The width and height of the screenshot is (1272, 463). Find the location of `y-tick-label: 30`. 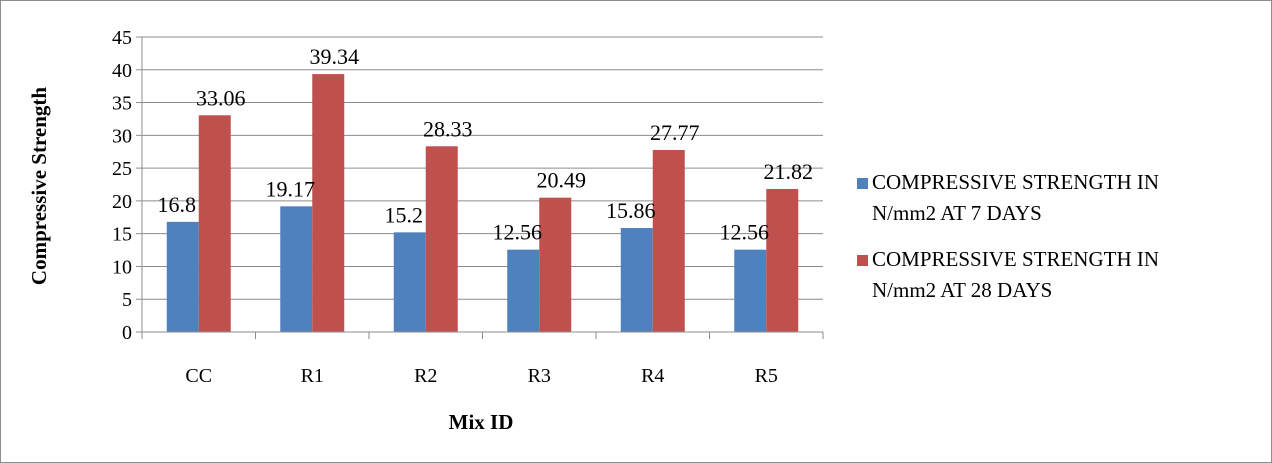

y-tick-label: 30 is located at coordinates (122, 136).